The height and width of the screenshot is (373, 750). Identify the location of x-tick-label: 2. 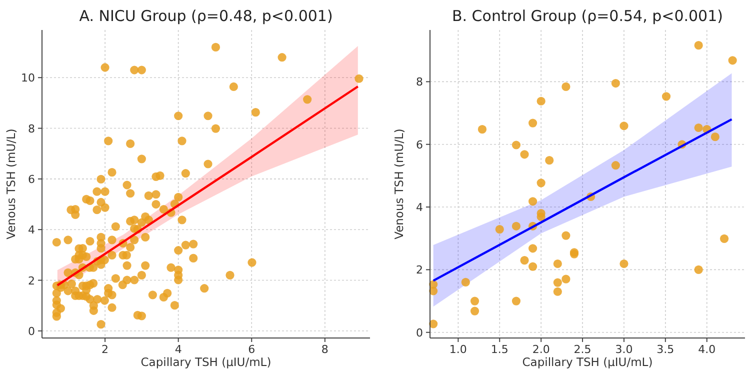
(105, 349).